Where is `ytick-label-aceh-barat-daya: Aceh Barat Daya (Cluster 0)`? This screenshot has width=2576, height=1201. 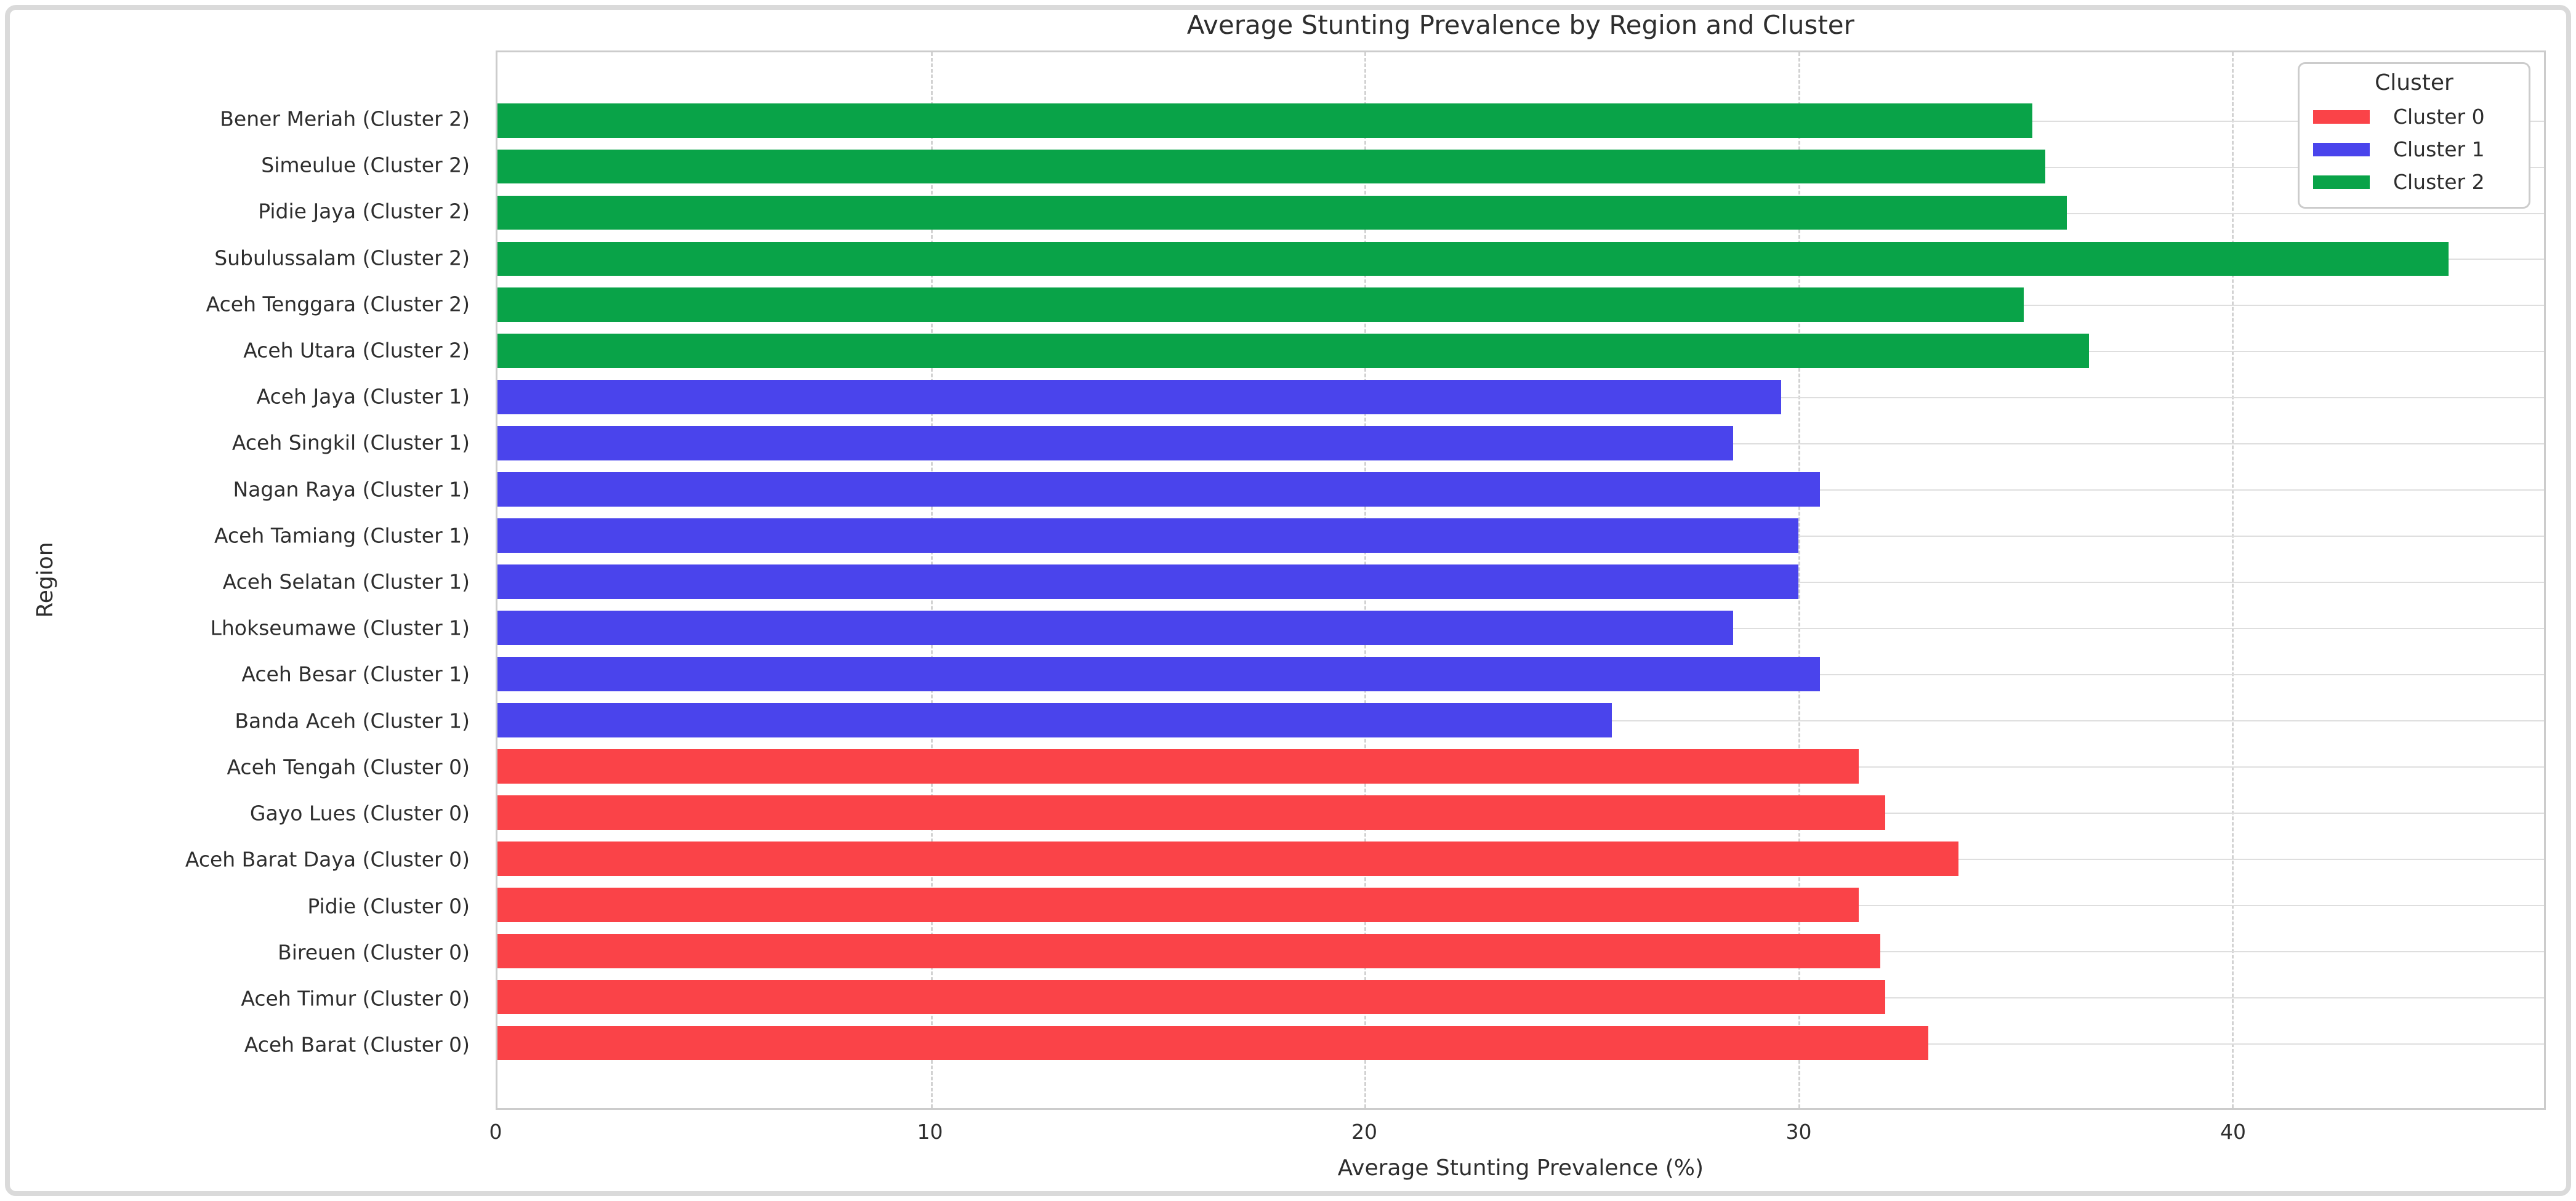 ytick-label-aceh-barat-daya: Aceh Barat Daya (Cluster 0) is located at coordinates (327, 859).